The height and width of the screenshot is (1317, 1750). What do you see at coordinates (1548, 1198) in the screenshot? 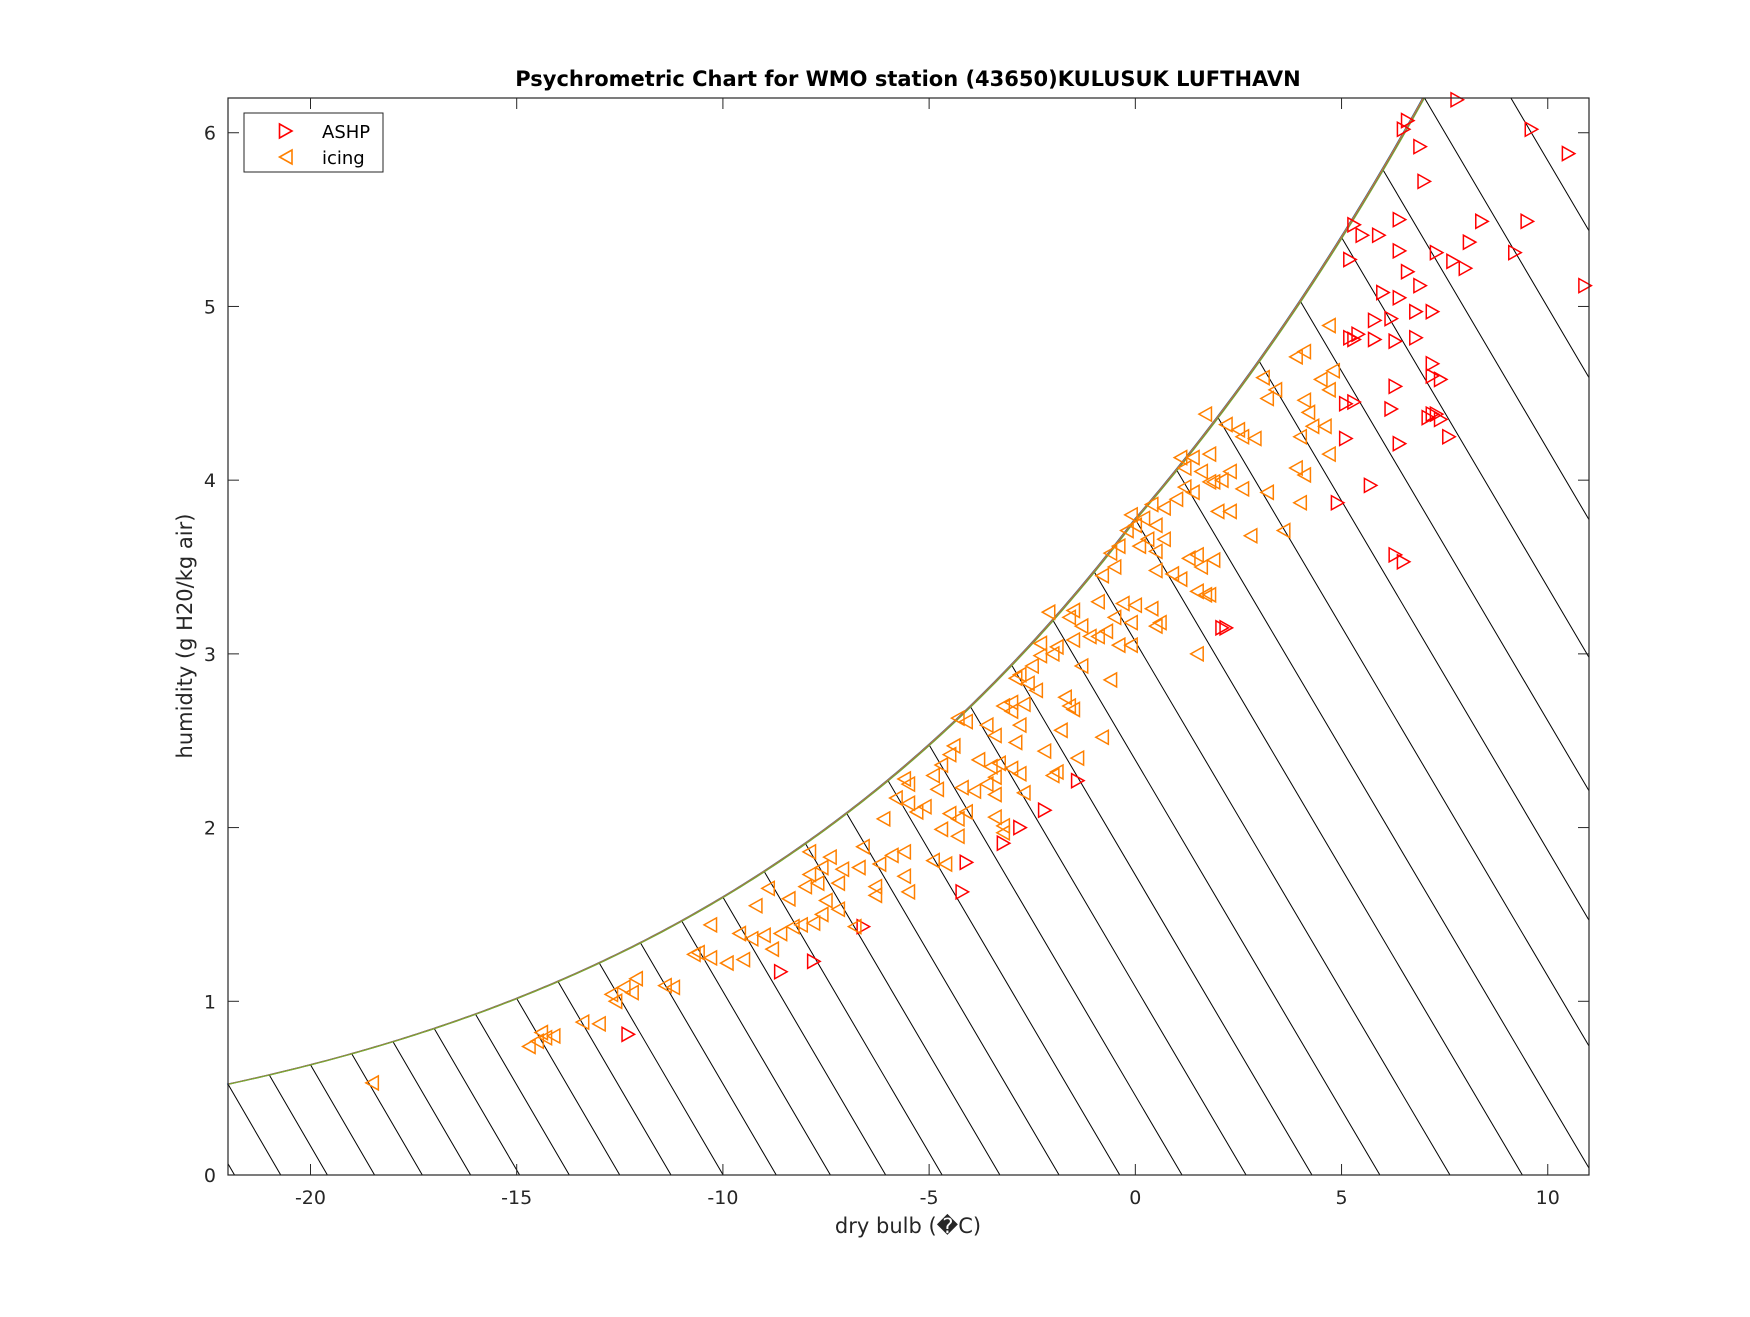
I see `x-tick-label: 10` at bounding box center [1548, 1198].